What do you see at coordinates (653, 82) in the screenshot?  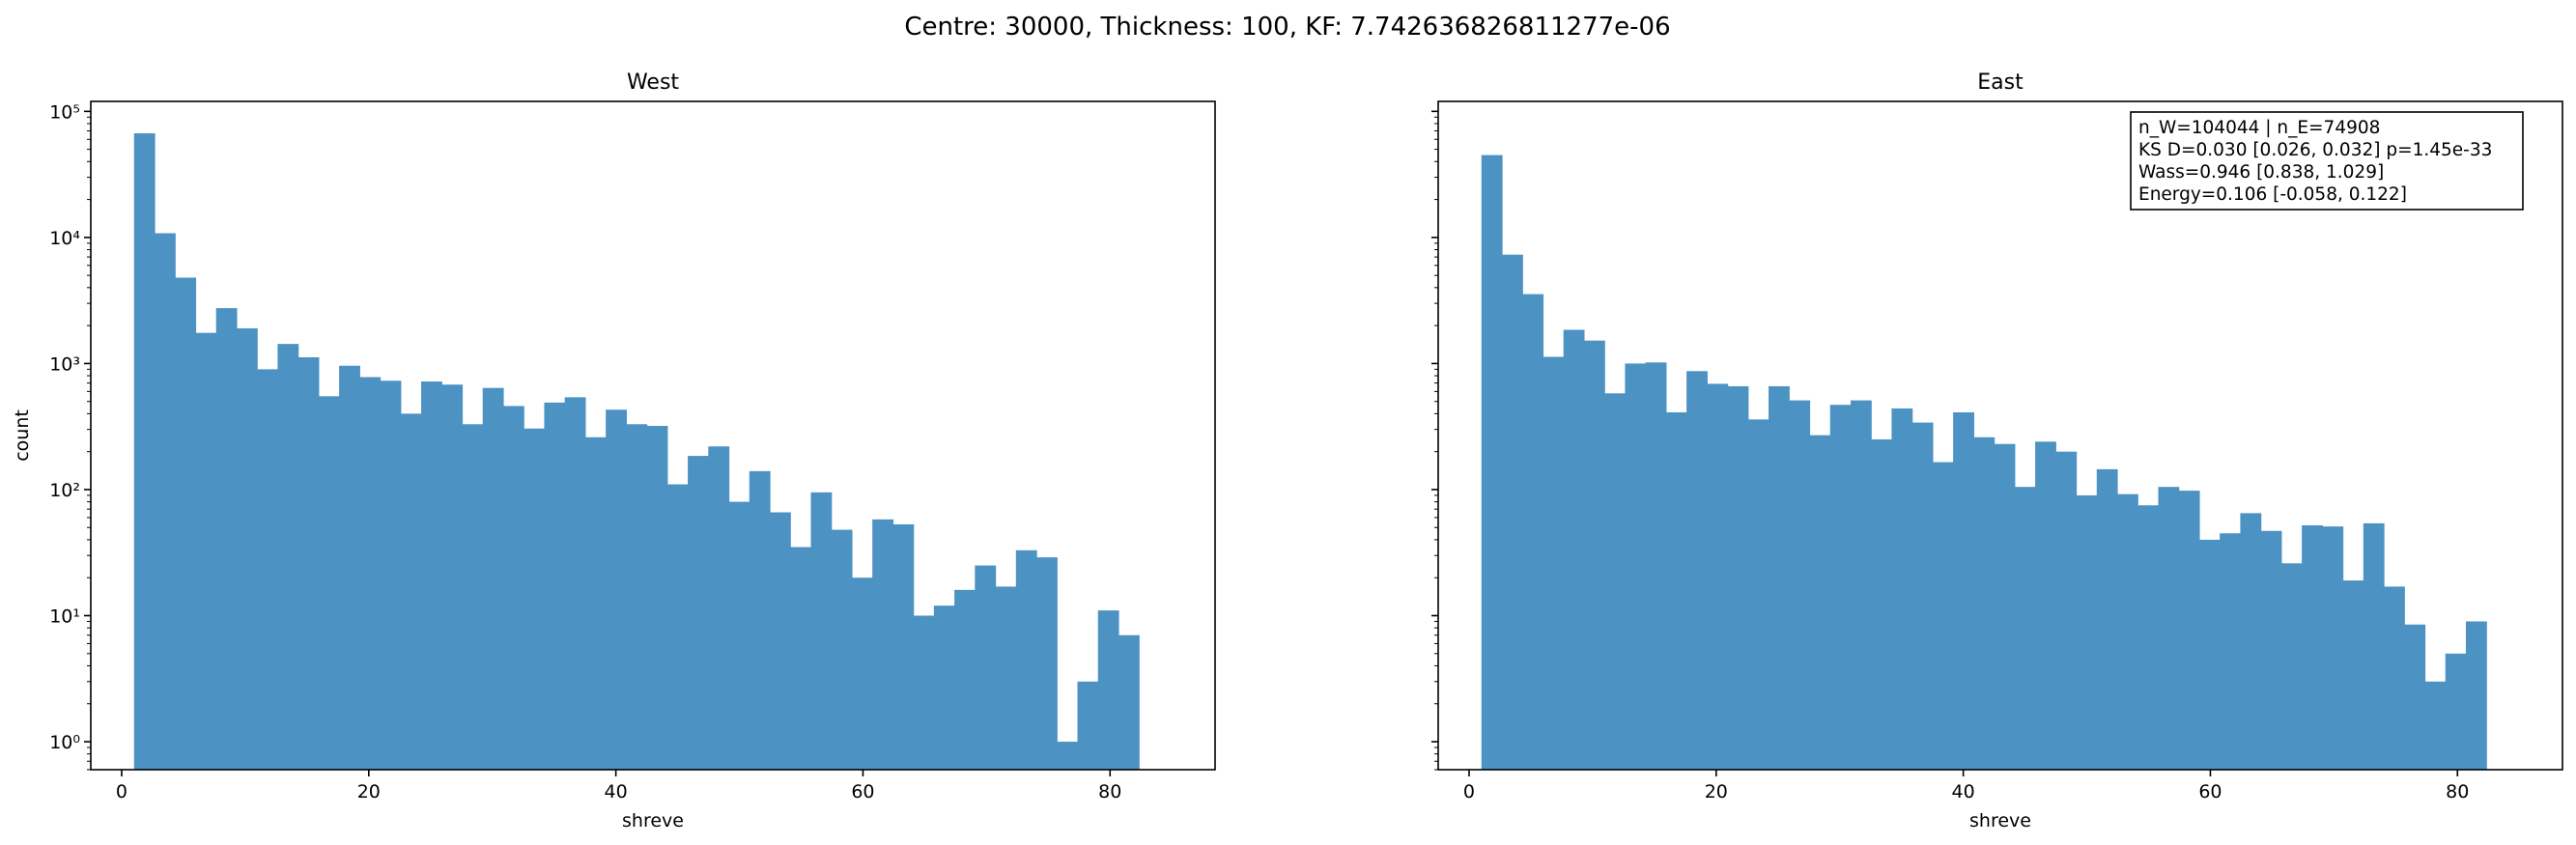 I see `west-title: West` at bounding box center [653, 82].